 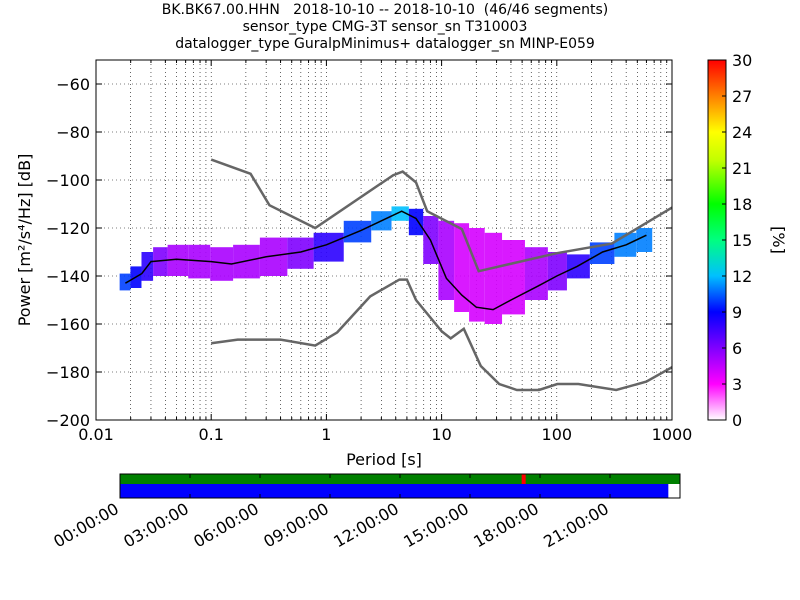 I want to click on colorbar-tick-label: 18, so click(x=742, y=204).